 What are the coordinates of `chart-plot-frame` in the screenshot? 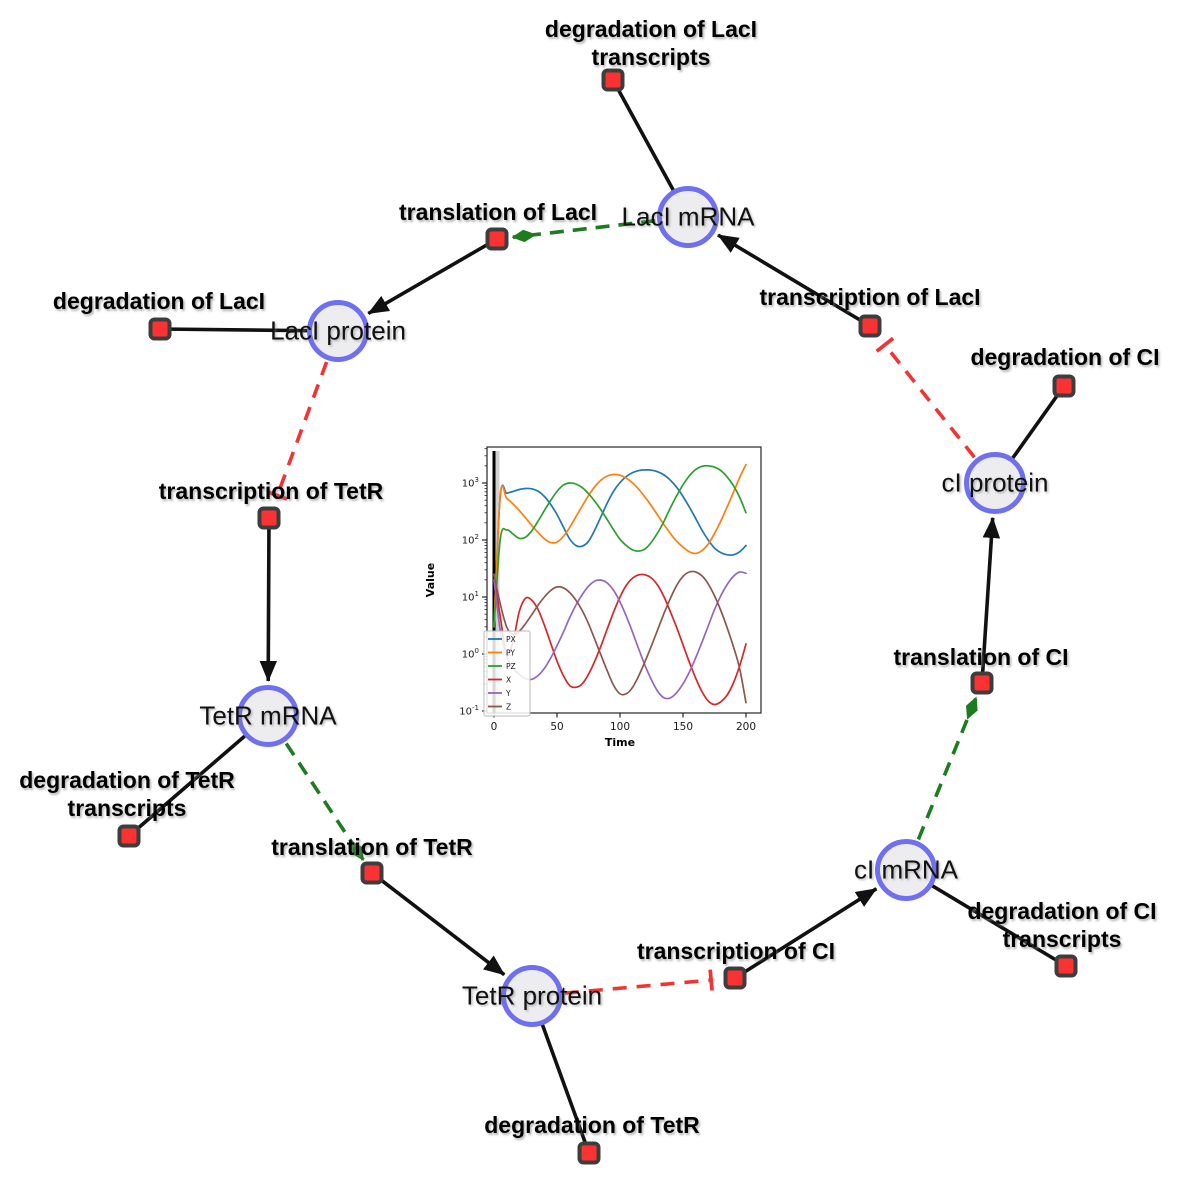 It's located at (624, 580).